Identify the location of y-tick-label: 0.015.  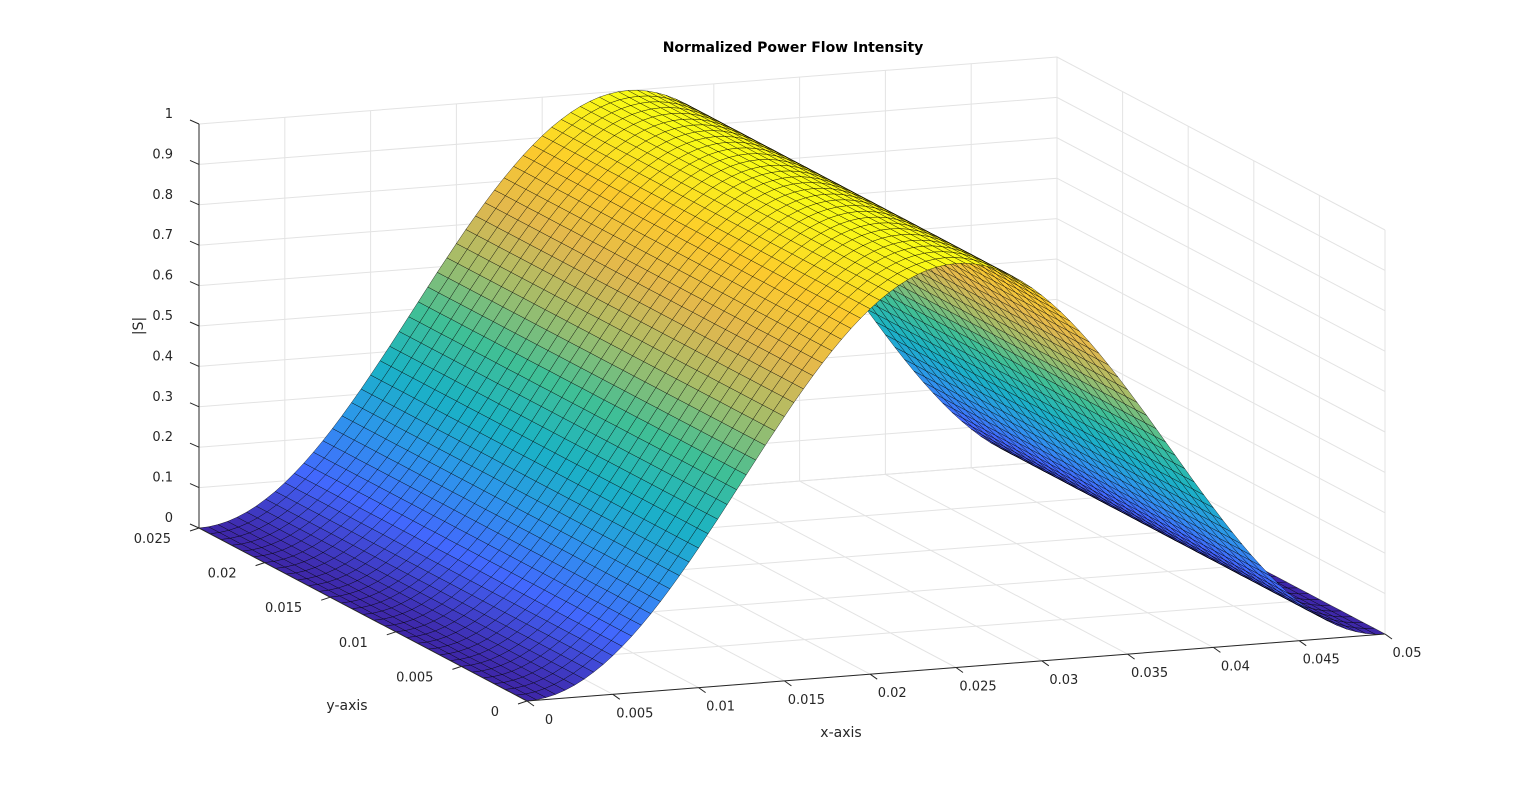
(283, 608).